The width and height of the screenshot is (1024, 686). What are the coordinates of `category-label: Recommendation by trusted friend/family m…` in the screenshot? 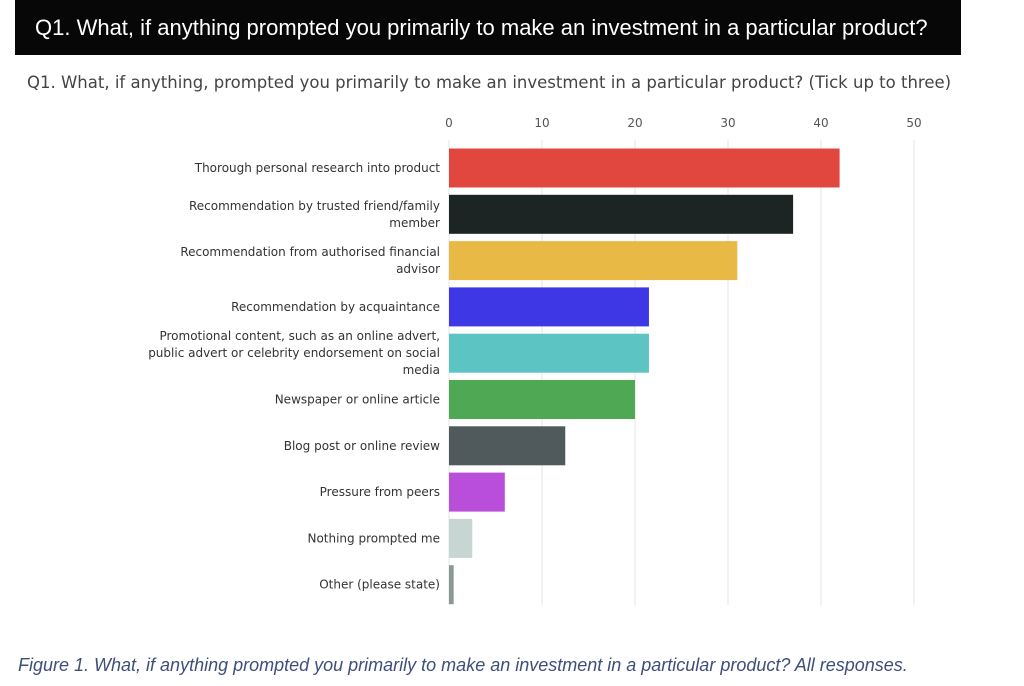 It's located at (314, 214).